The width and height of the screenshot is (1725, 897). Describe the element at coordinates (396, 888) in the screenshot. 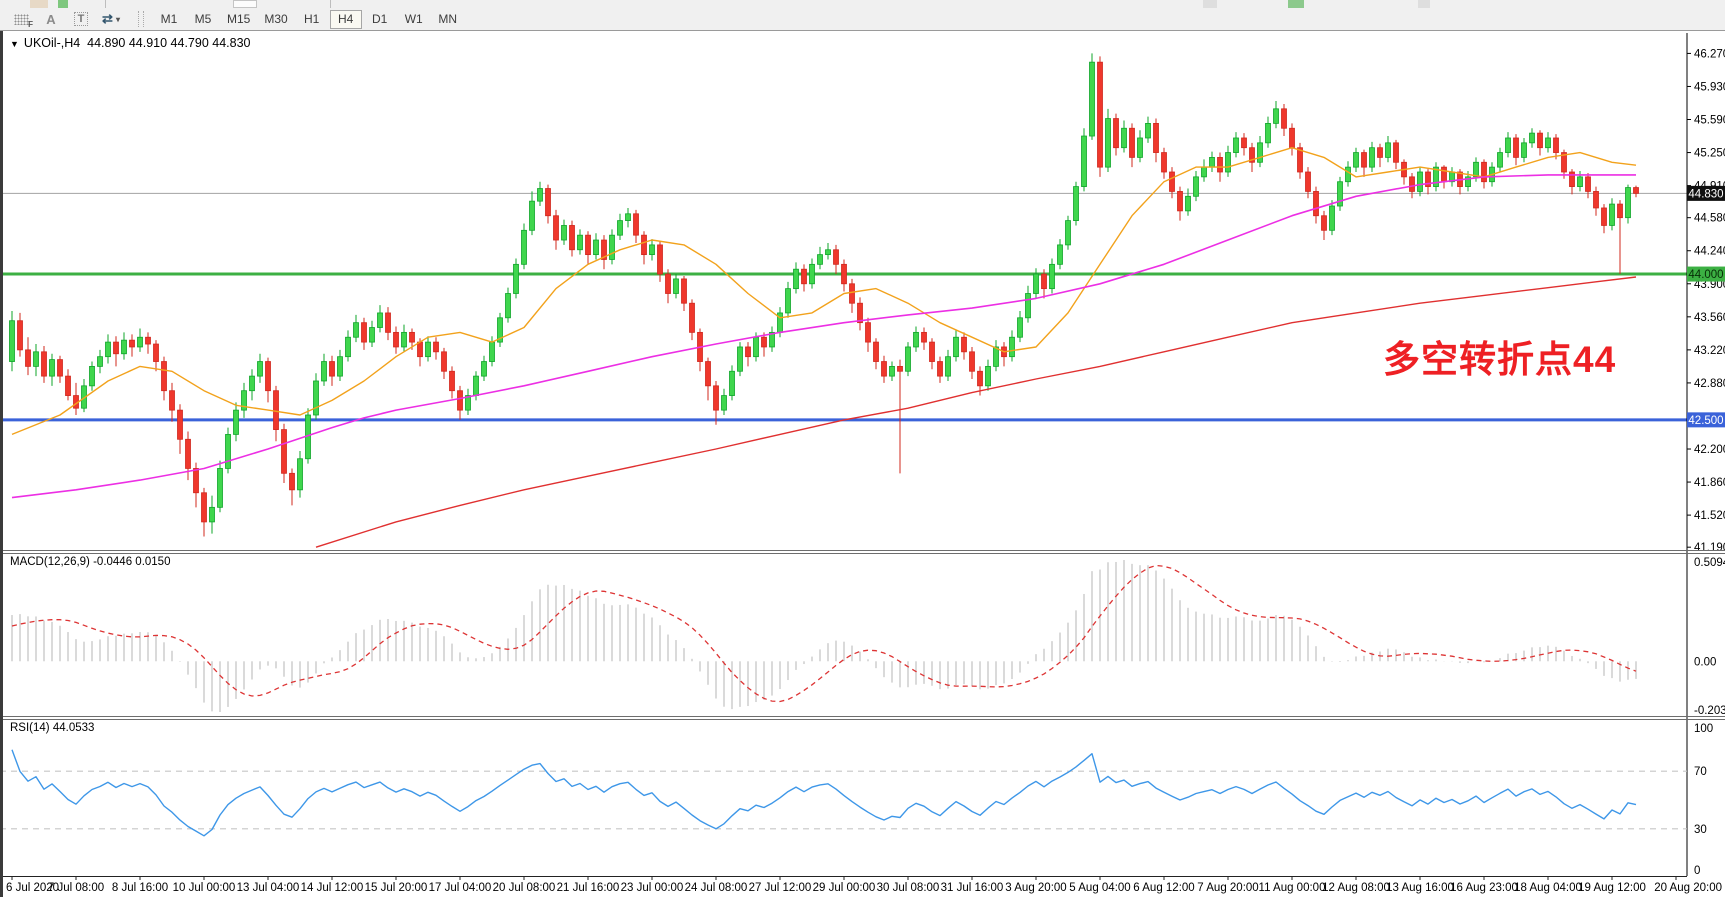

I see `svg-text: 15 Jul 20:00` at that location.